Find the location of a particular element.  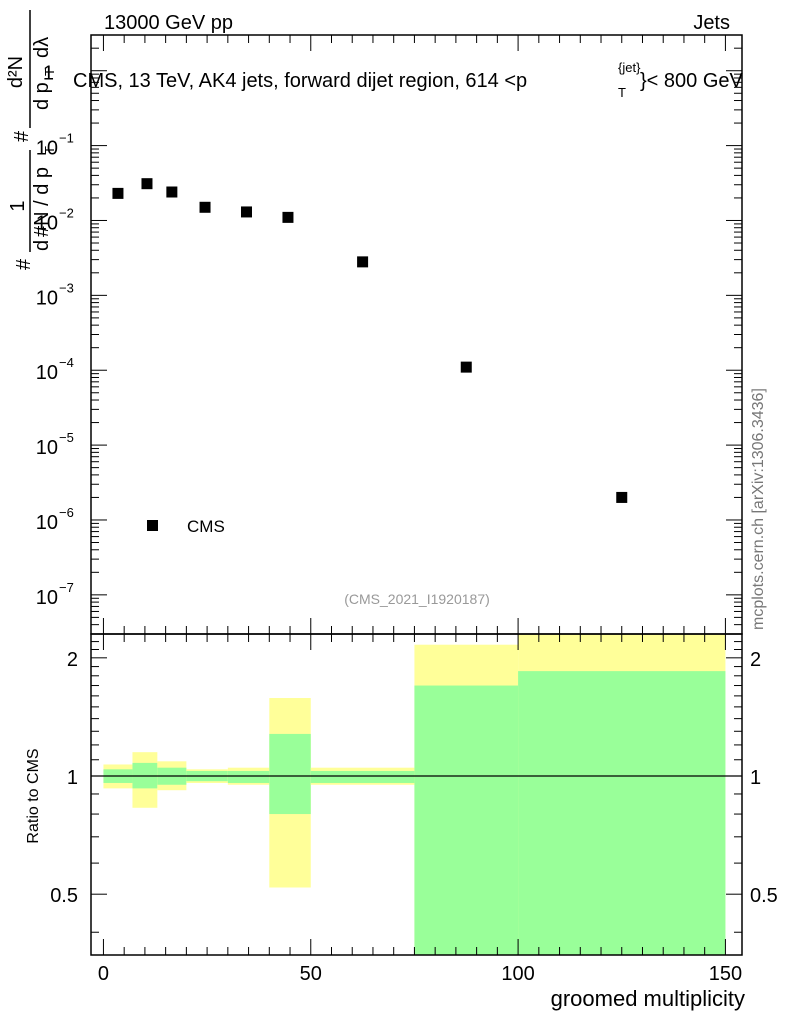

main-y-tick-label: 10 −6 is located at coordinates (55, 519).